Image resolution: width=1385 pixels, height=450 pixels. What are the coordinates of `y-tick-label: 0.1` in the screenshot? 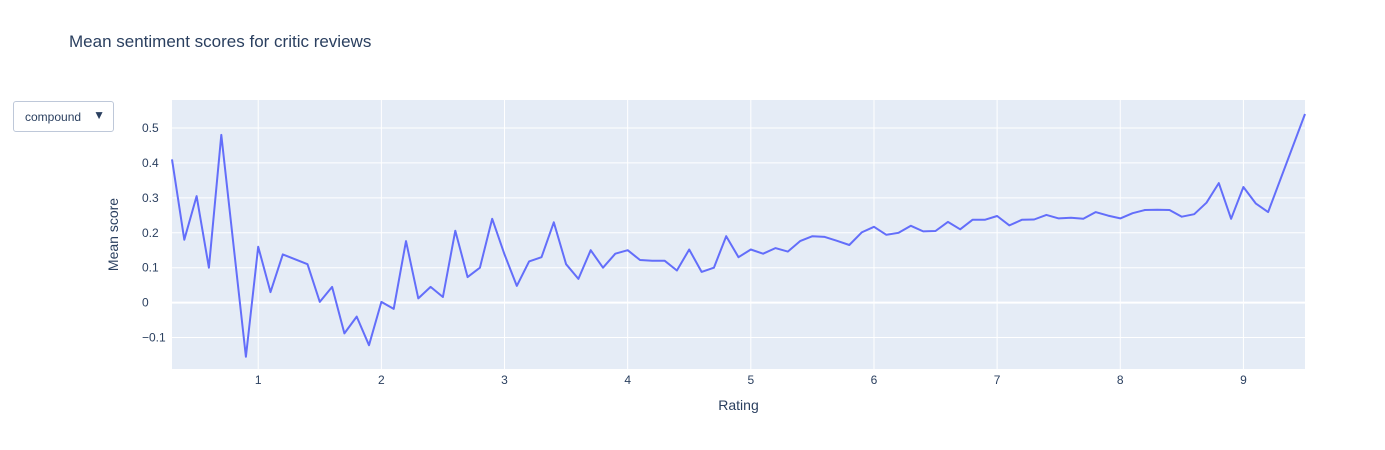 It's located at (150, 268).